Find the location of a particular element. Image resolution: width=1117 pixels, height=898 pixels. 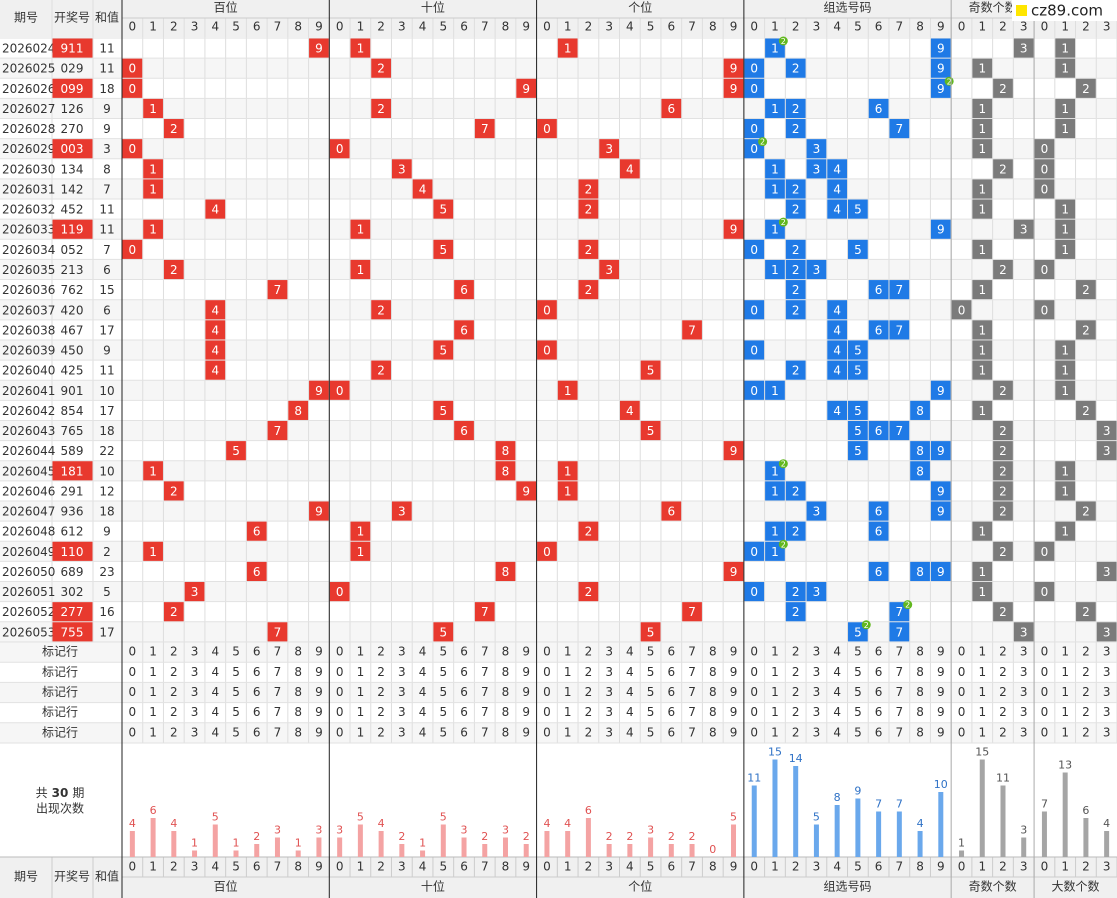

big-count-label: 2 is located at coordinates (1086, 290).